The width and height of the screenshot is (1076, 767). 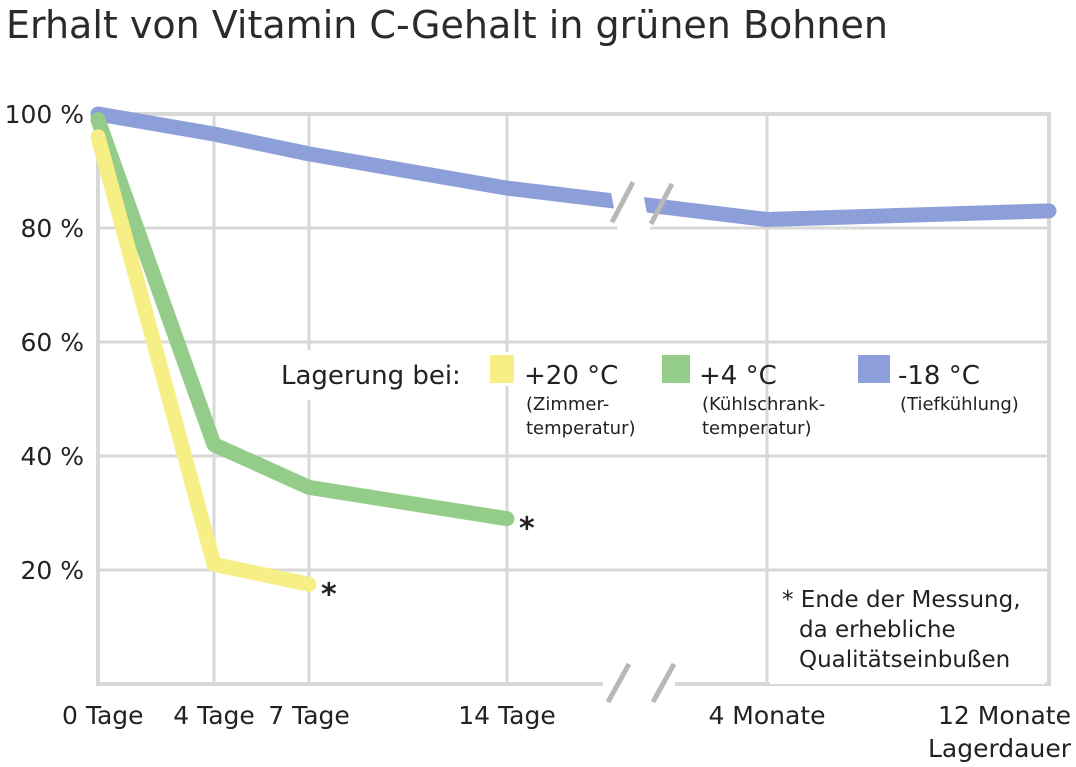 I want to click on x-tick-label-3: 14 Tage, so click(x=506, y=715).